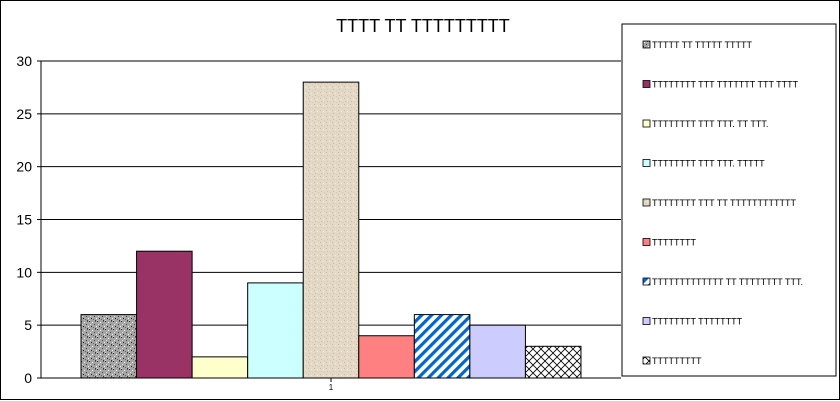  What do you see at coordinates (677, 361) in the screenshot?
I see `legend-label: TTTTTTTTT` at bounding box center [677, 361].